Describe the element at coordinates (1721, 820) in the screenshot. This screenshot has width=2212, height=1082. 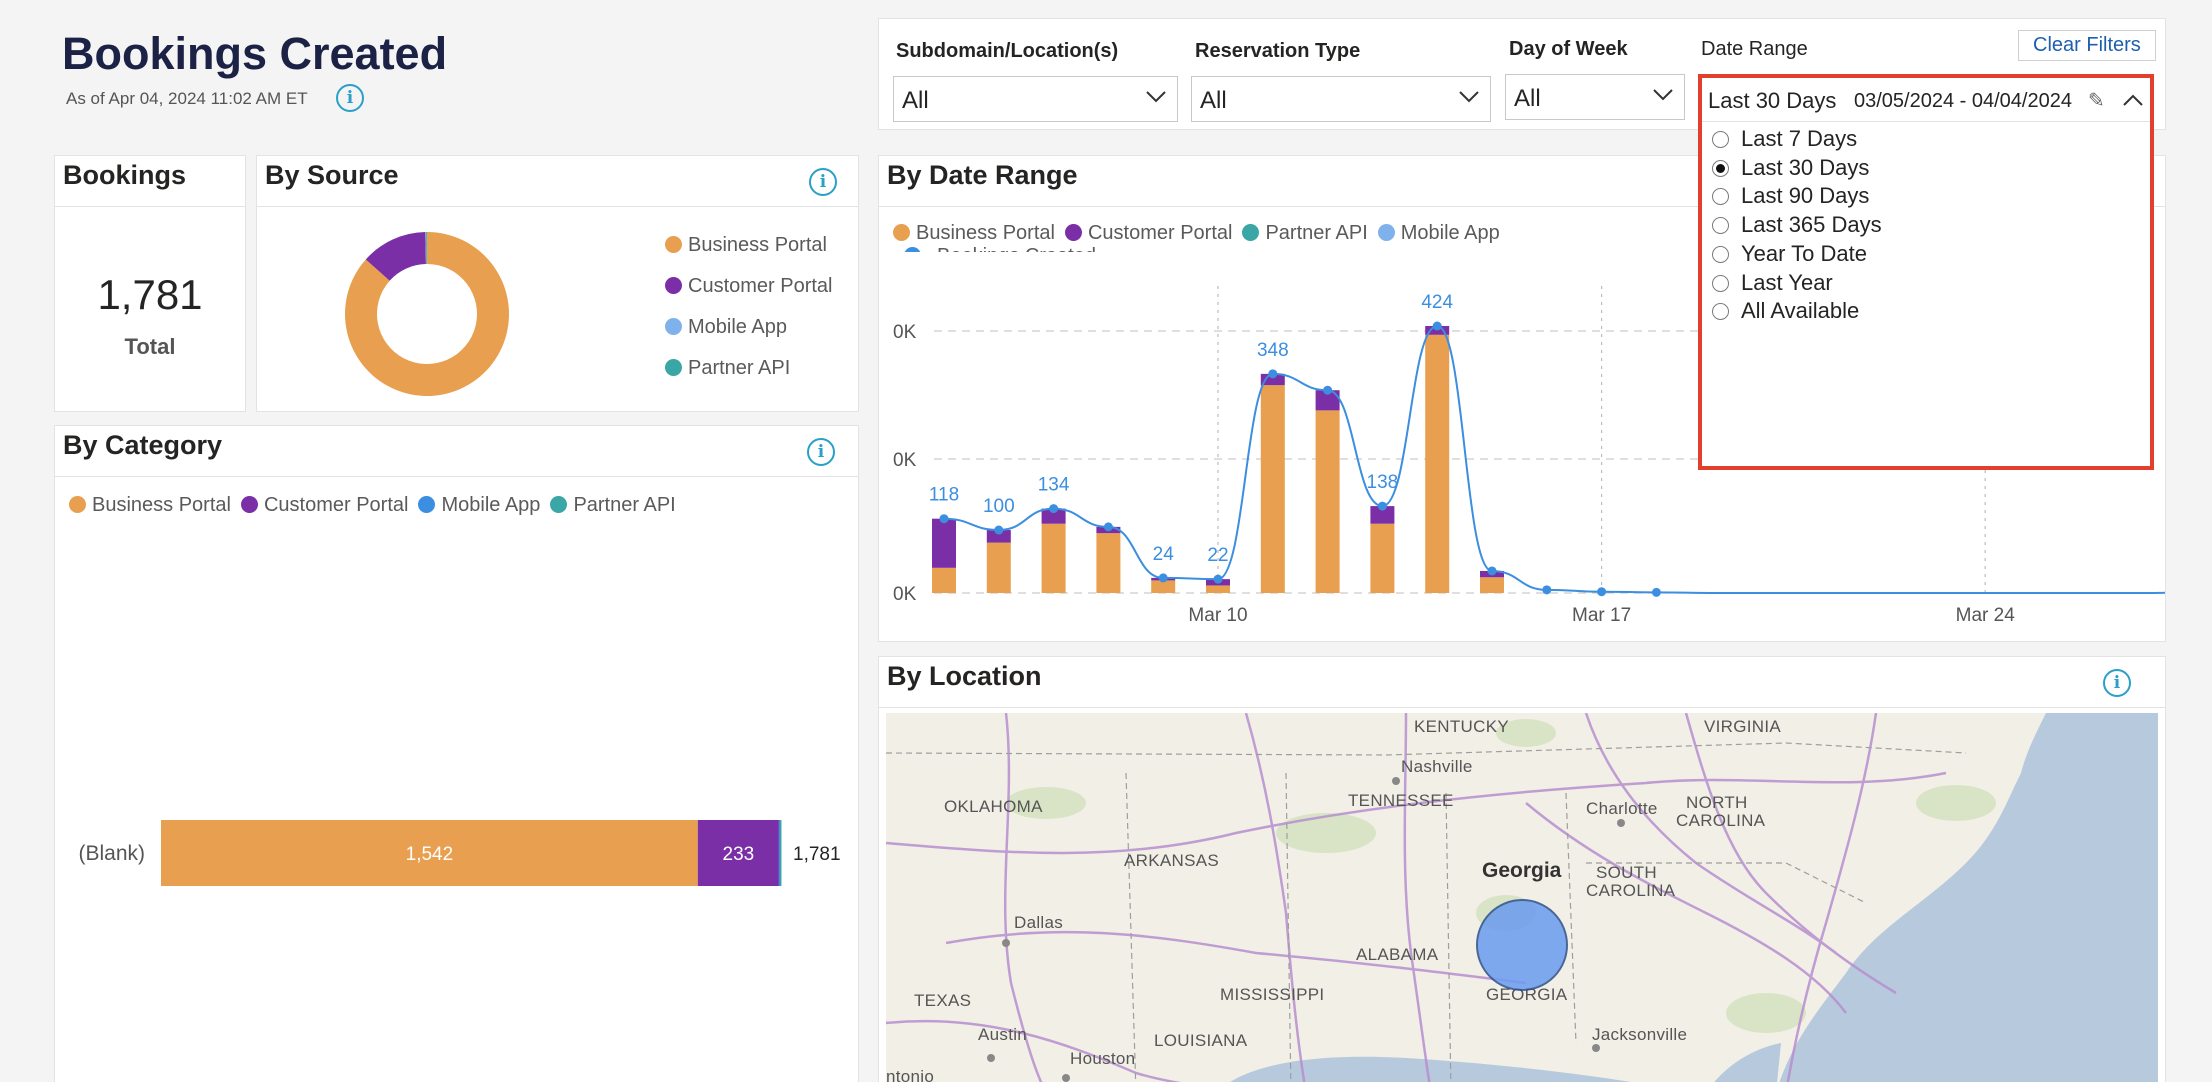
I see `map-label-north-carolina-2: CAROLINA` at that location.